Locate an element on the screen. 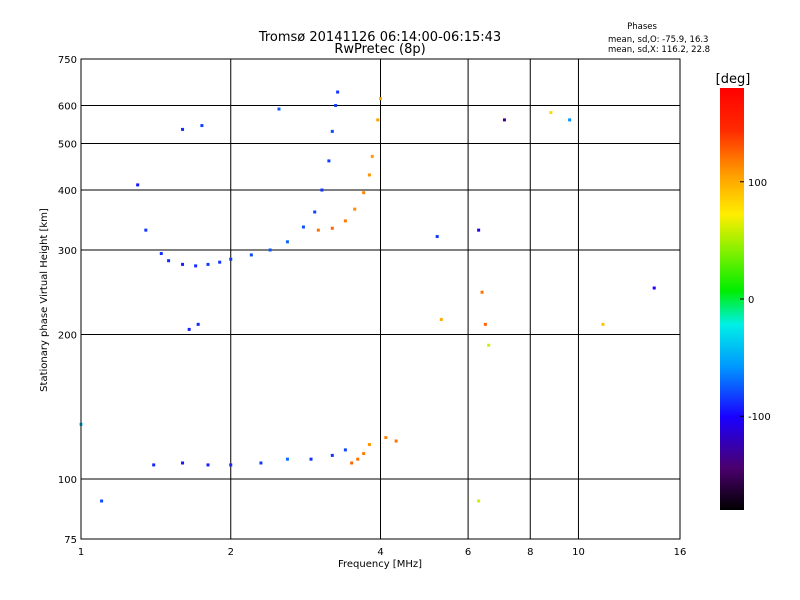  x-tick-label: 1 is located at coordinates (81, 552).